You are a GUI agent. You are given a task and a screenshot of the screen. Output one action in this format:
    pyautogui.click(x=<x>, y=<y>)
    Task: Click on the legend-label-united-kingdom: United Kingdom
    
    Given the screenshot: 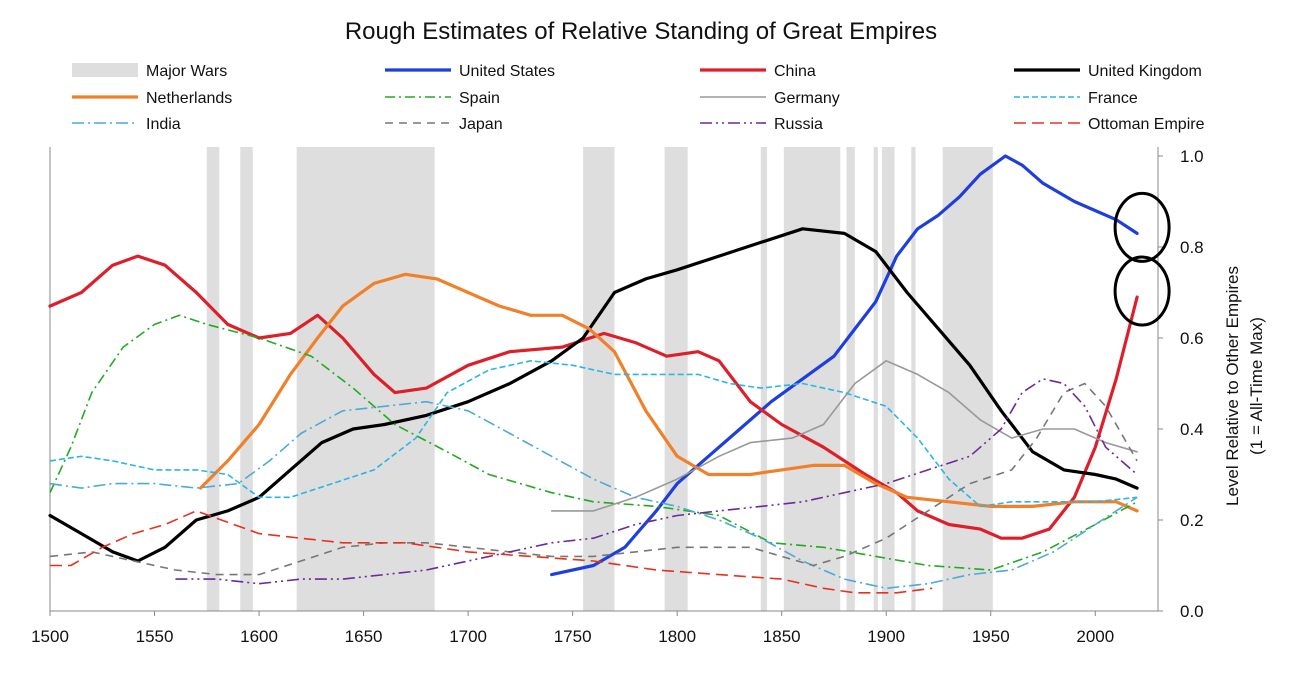 What is the action you would take?
    pyautogui.click(x=1145, y=71)
    